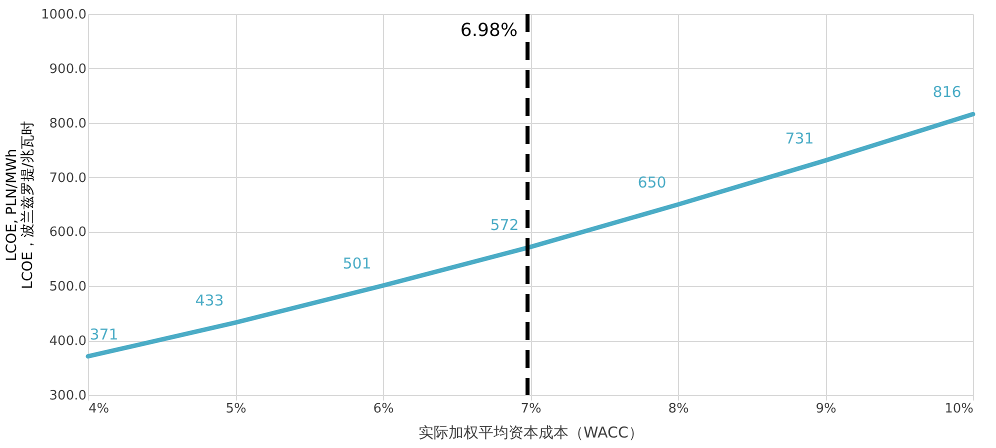 Image resolution: width=996 pixels, height=448 pixels. Describe the element at coordinates (67, 69) in the screenshot. I see `y-tick-label: 900.0` at that location.